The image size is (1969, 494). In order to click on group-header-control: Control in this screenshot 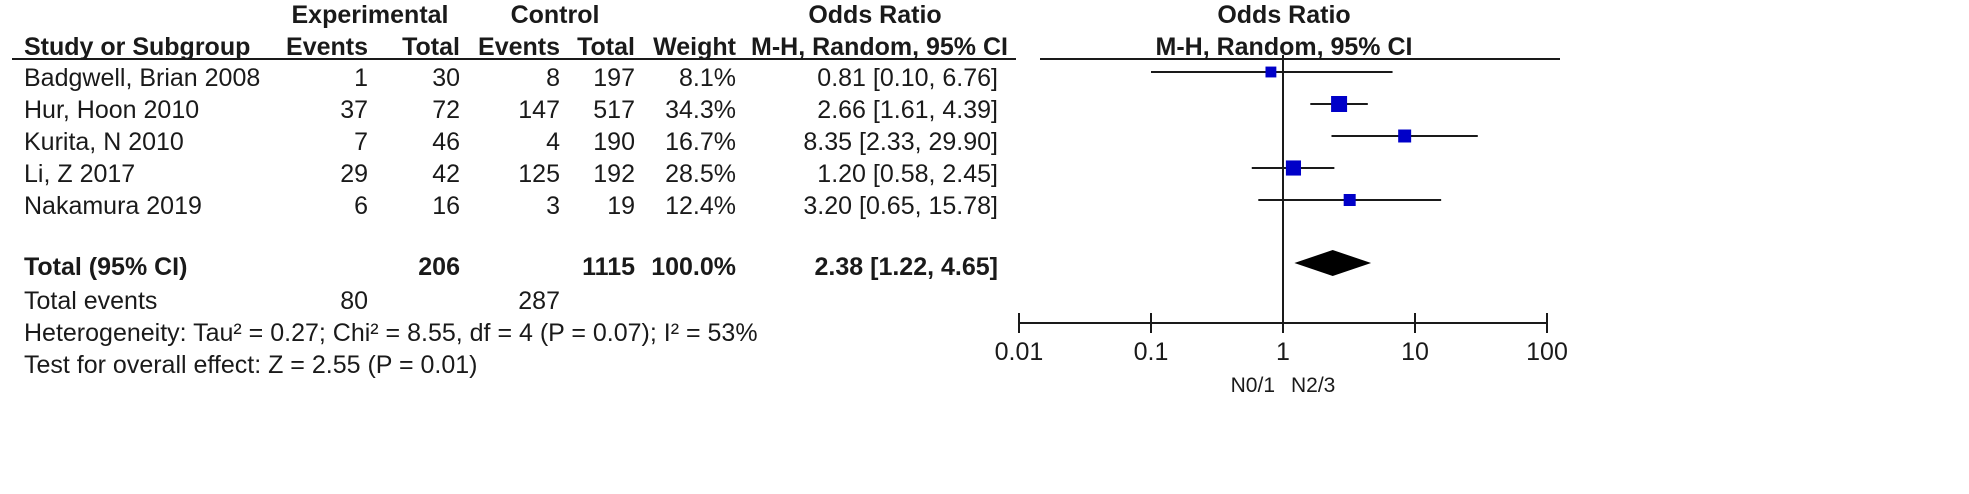, I will do `click(555, 15)`.